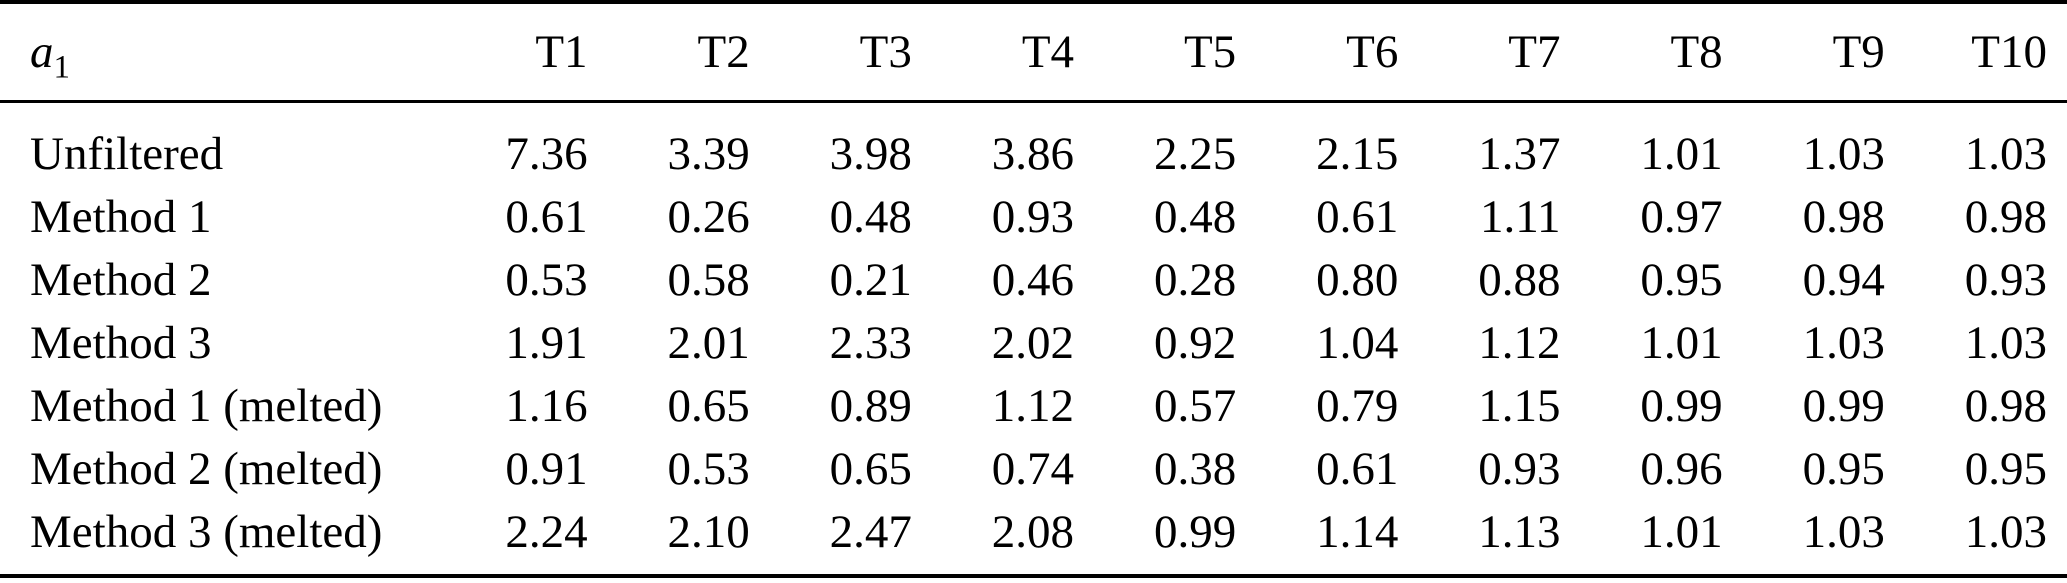  What do you see at coordinates (1519, 153) in the screenshot?
I see `value-cell: 1.37` at bounding box center [1519, 153].